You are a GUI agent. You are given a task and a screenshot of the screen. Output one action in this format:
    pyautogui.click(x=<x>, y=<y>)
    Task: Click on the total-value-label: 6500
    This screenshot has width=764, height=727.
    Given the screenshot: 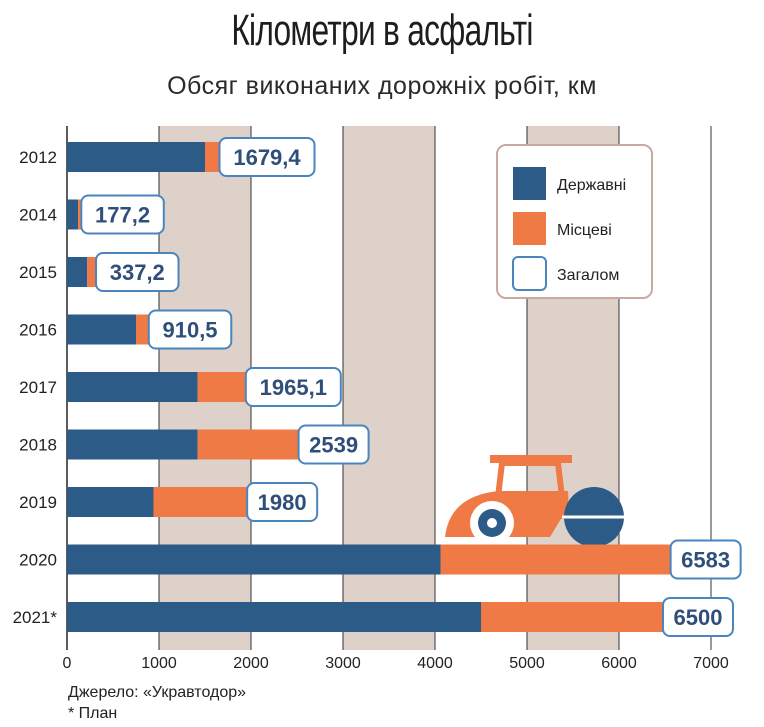 What is the action you would take?
    pyautogui.click(x=698, y=617)
    